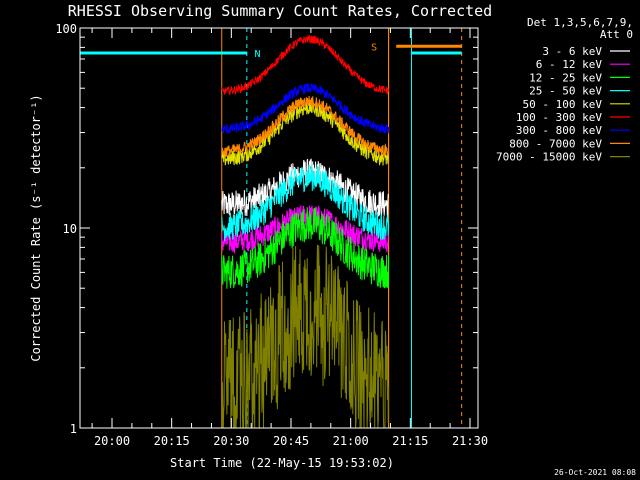 This screenshot has width=640, height=480. Describe the element at coordinates (374, 47) in the screenshot. I see `annotation-label-S: S` at that location.